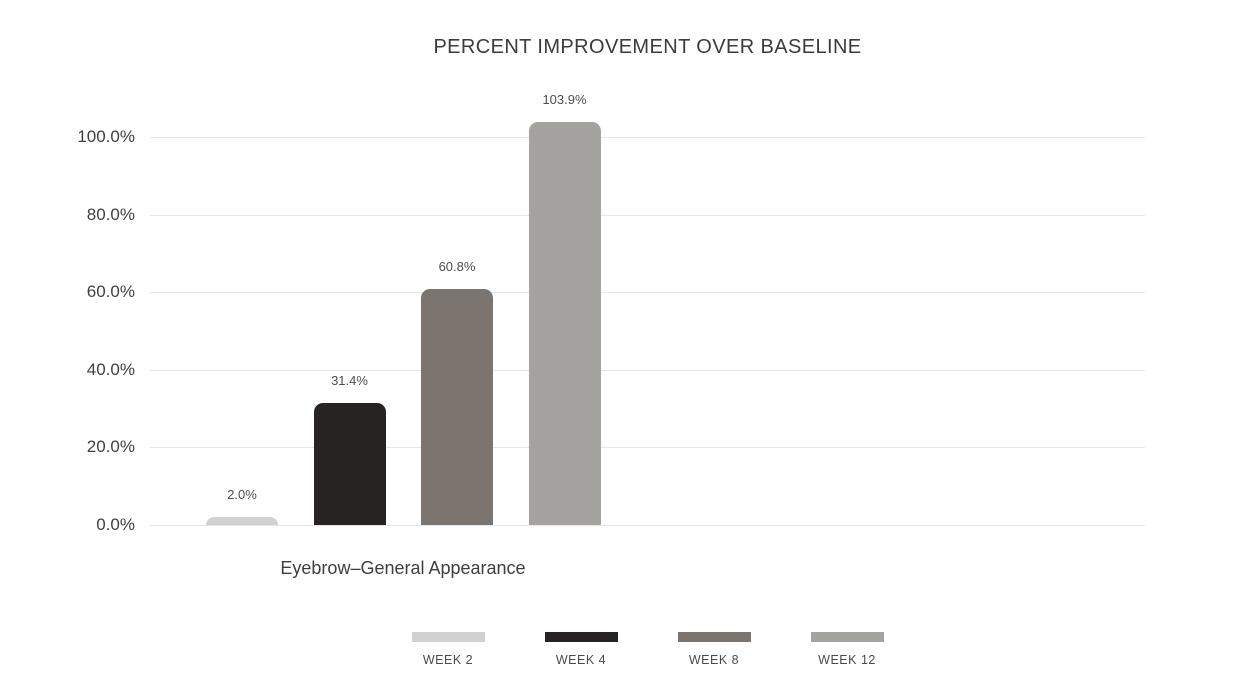 This screenshot has height=697, width=1239. What do you see at coordinates (448, 649) in the screenshot?
I see `legend-item-week-2: WEEK 2` at bounding box center [448, 649].